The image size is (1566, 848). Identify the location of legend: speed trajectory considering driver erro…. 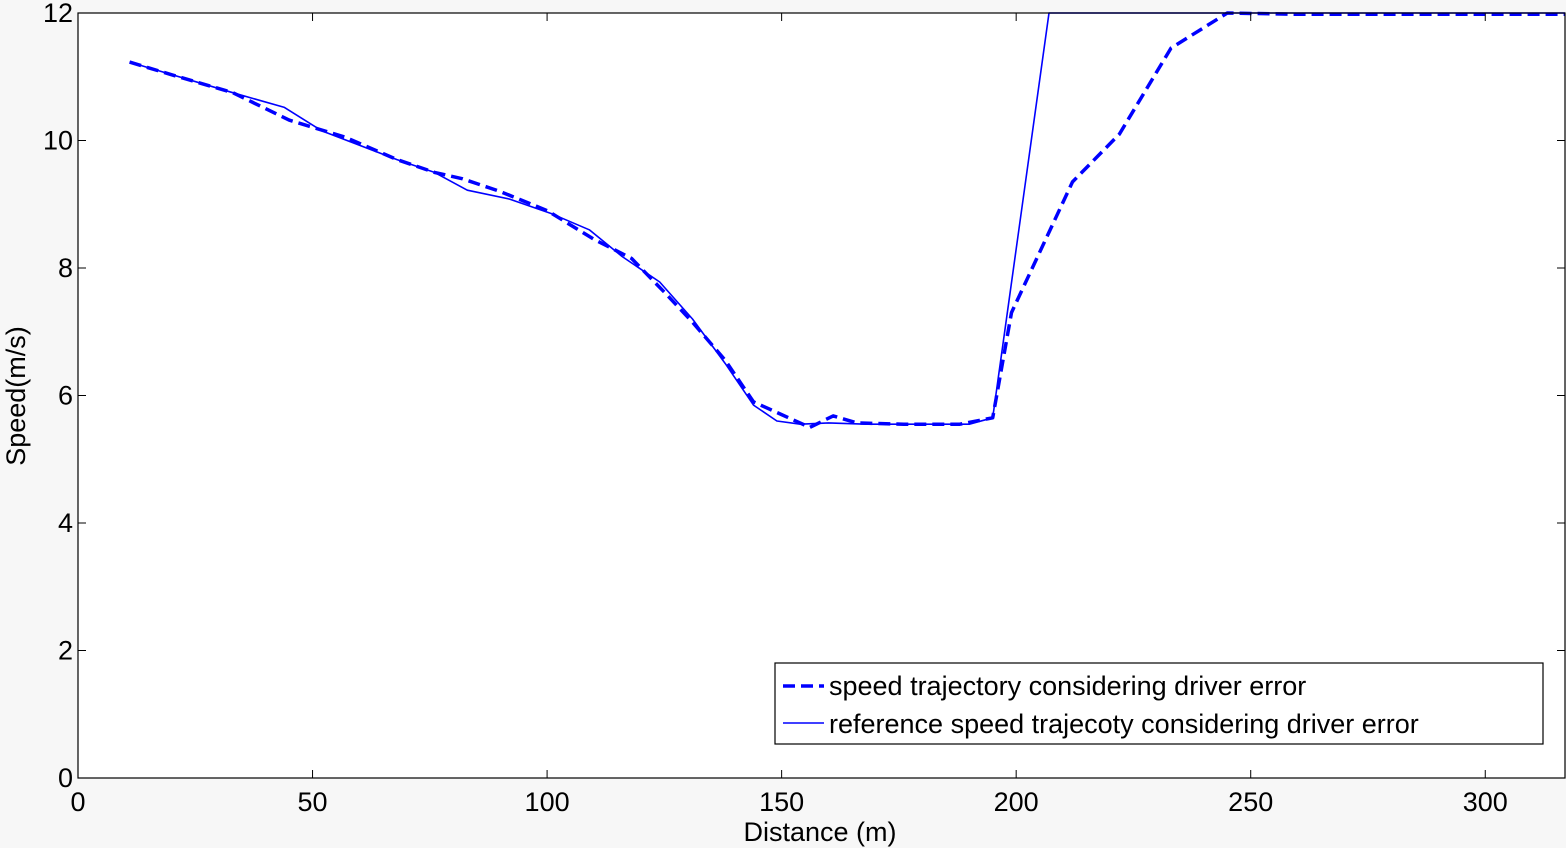
(1159, 703).